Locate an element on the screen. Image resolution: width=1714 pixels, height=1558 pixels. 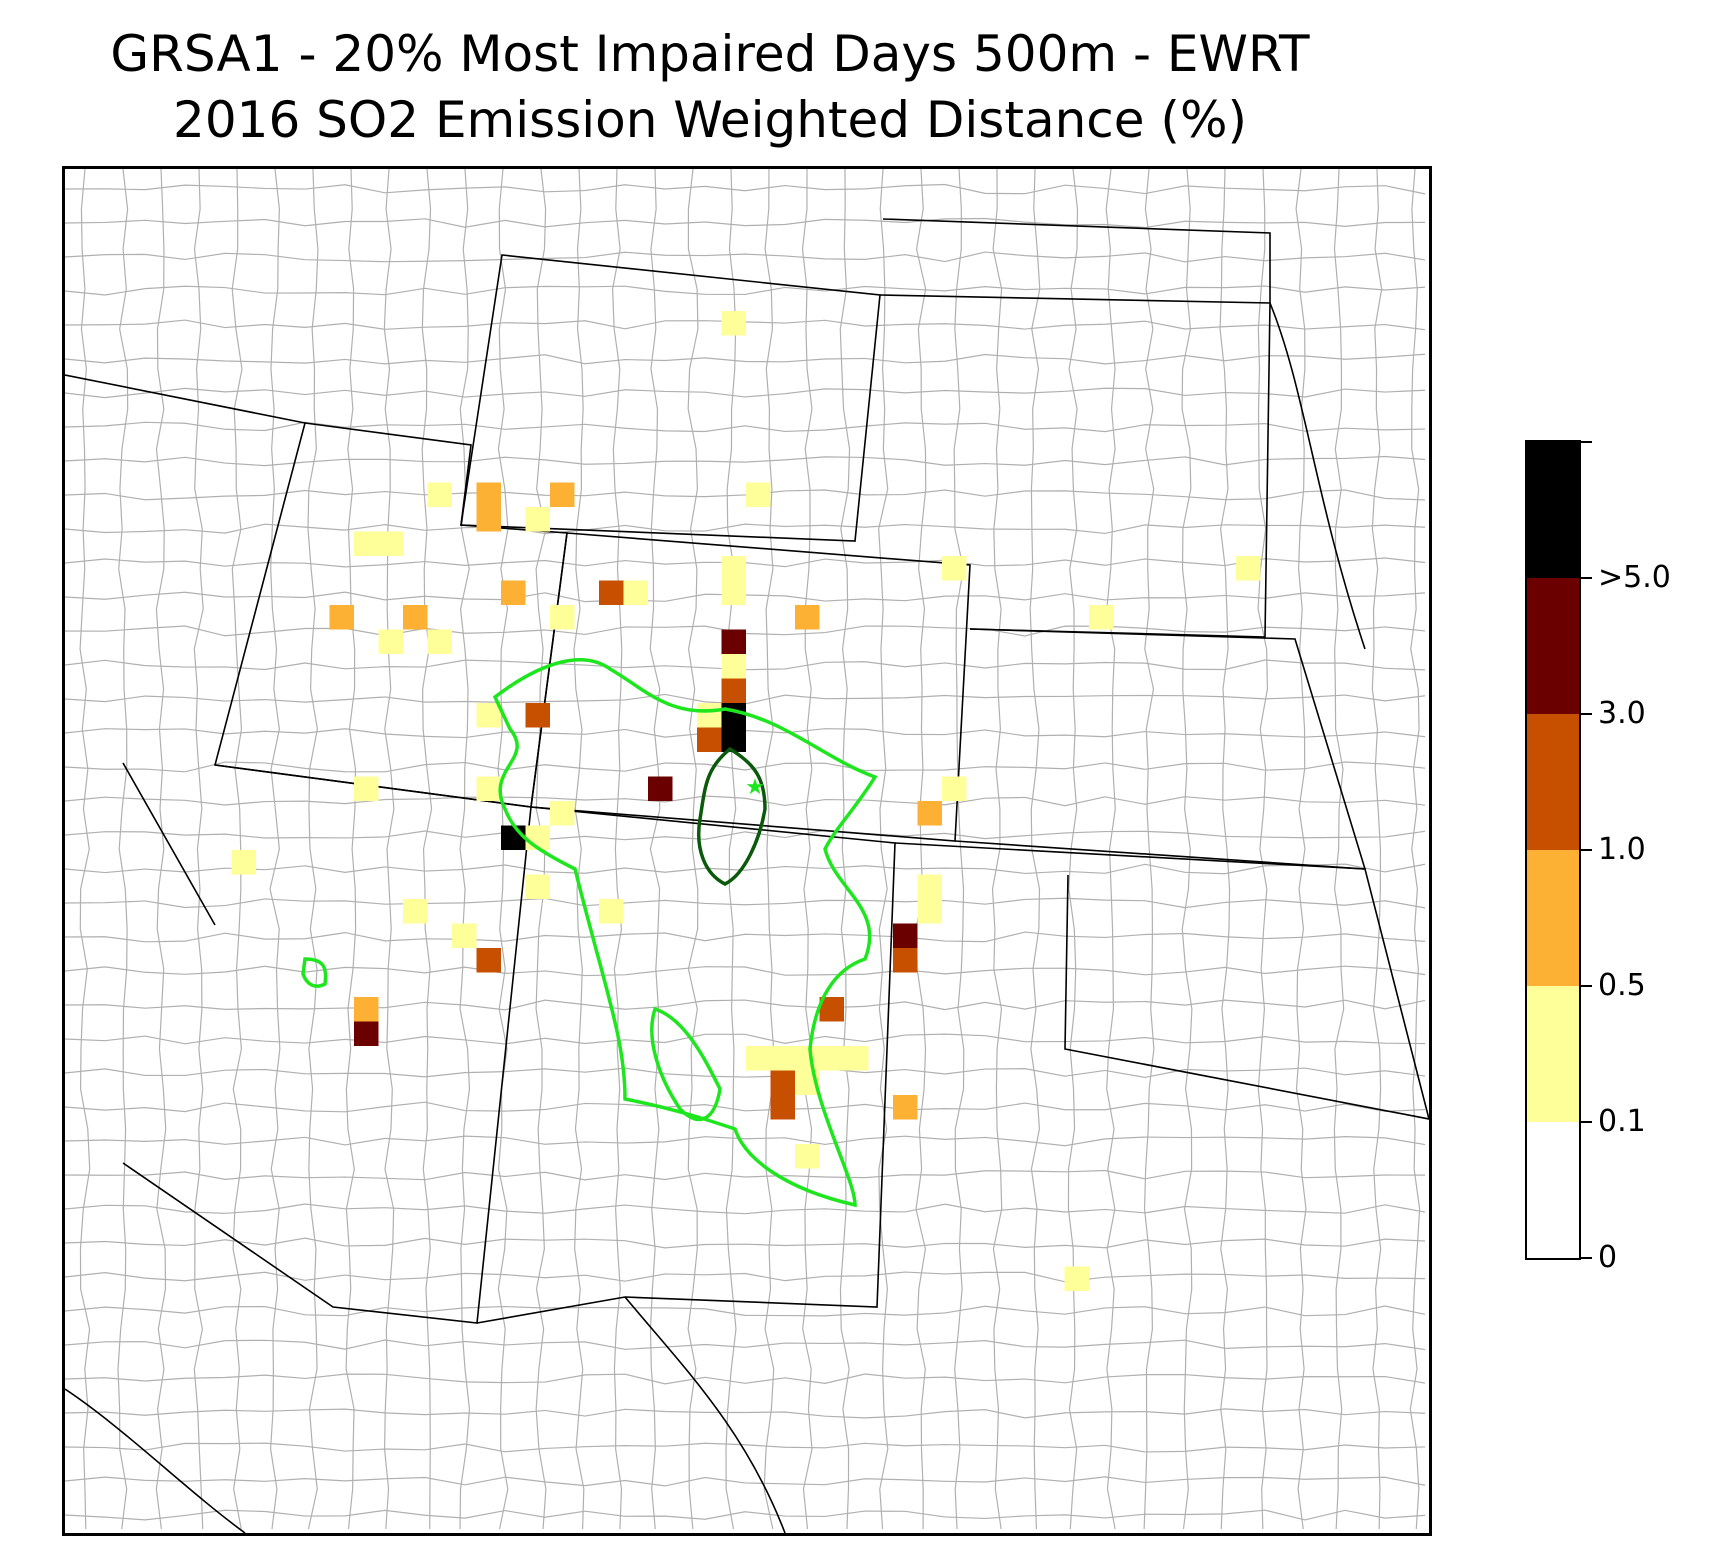
receptor-star-icon: ★ is located at coordinates (755, 787).